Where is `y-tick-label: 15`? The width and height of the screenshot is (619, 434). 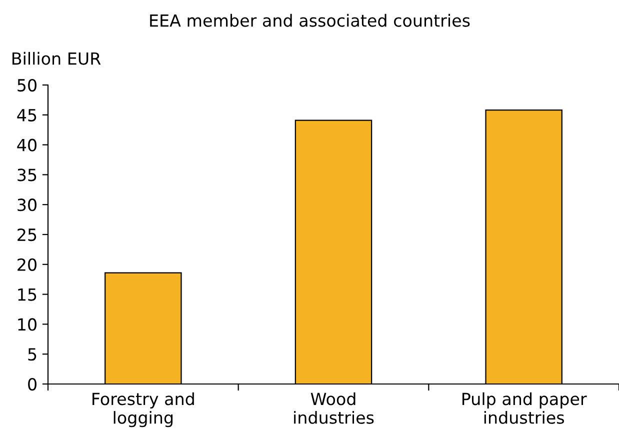
y-tick-label: 15 is located at coordinates (27, 294).